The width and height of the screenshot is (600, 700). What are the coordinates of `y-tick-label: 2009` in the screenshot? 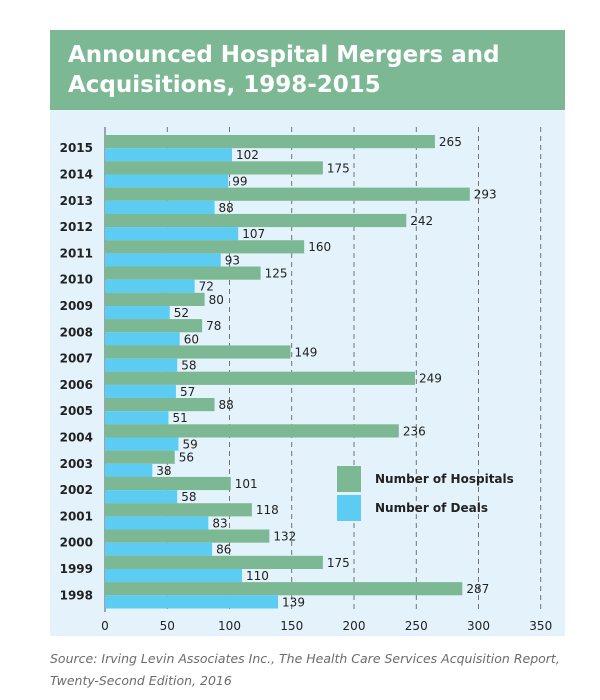 It's located at (76, 306).